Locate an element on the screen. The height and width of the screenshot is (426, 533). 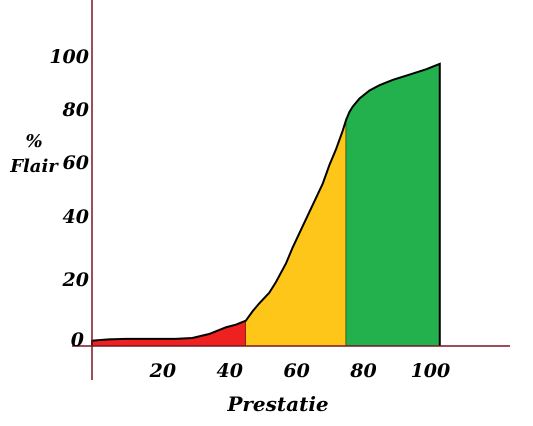
y-tick-label: 0 is located at coordinates (77, 340).